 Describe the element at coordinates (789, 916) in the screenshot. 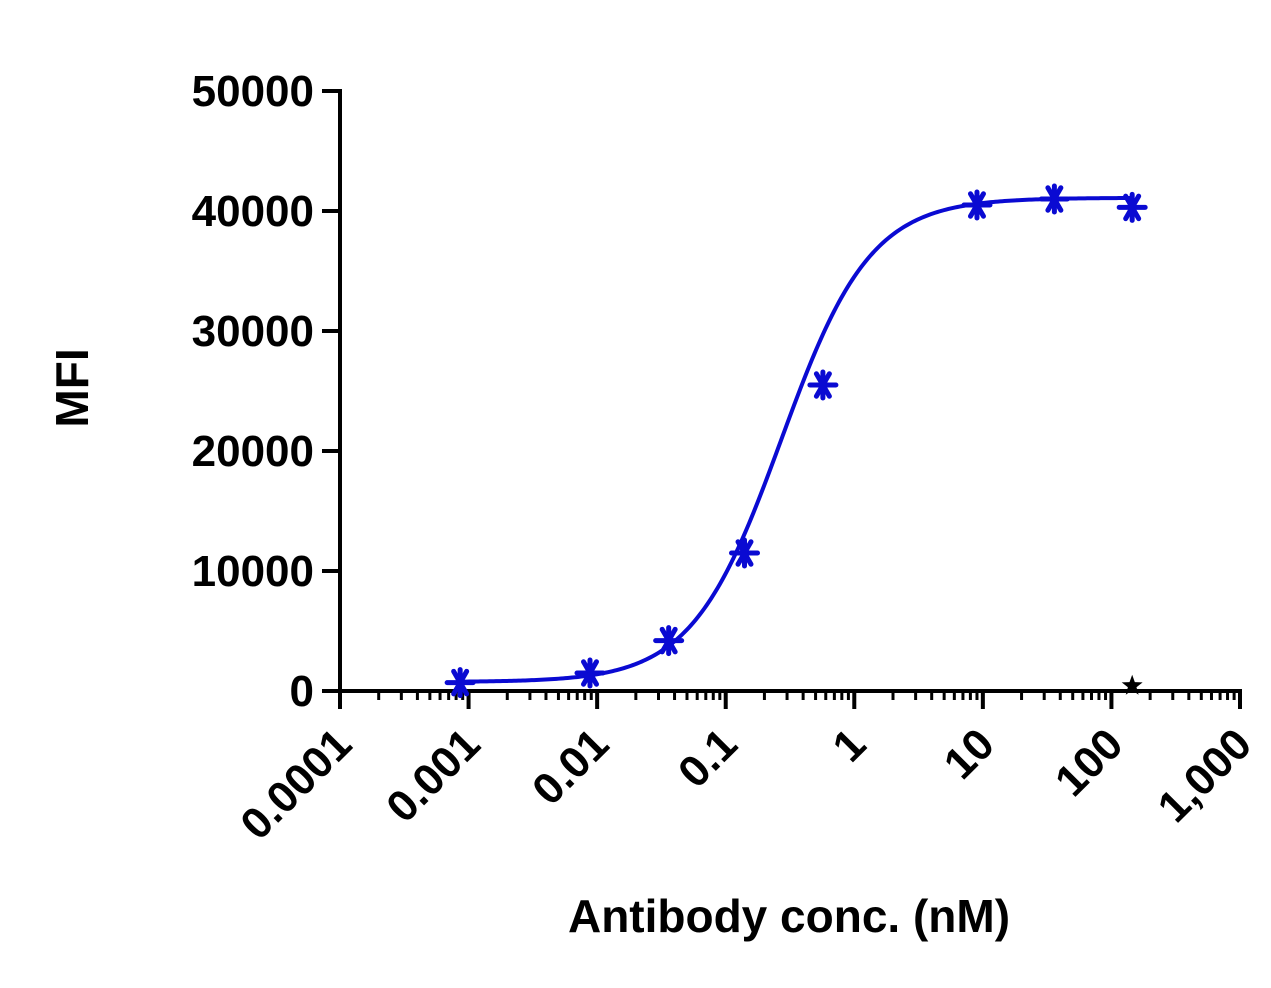

I see `x-axis-title: Antibody conc. (nM)` at that location.